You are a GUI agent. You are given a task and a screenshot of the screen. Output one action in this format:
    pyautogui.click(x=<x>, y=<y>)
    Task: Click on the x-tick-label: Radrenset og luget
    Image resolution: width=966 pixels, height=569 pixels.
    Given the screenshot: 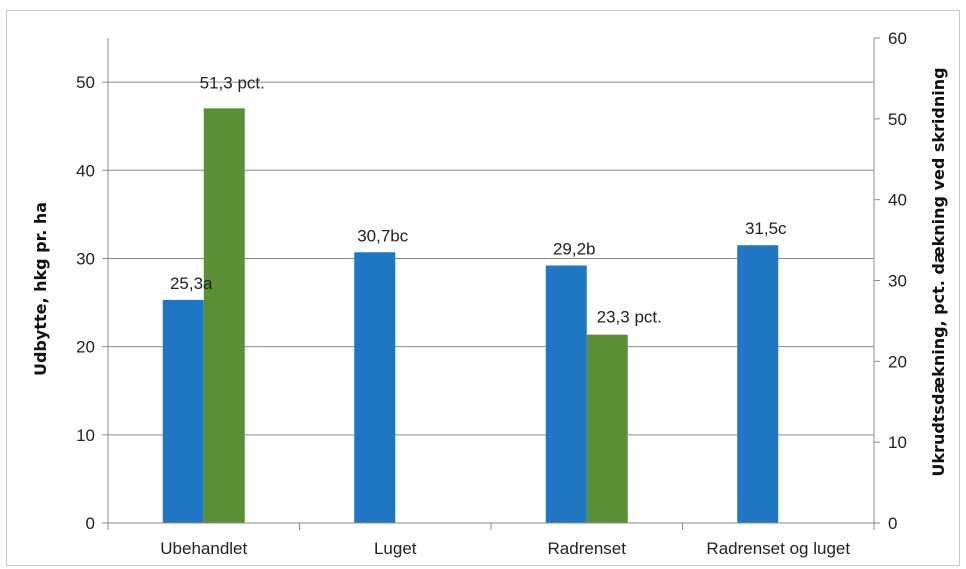 What is the action you would take?
    pyautogui.click(x=778, y=548)
    